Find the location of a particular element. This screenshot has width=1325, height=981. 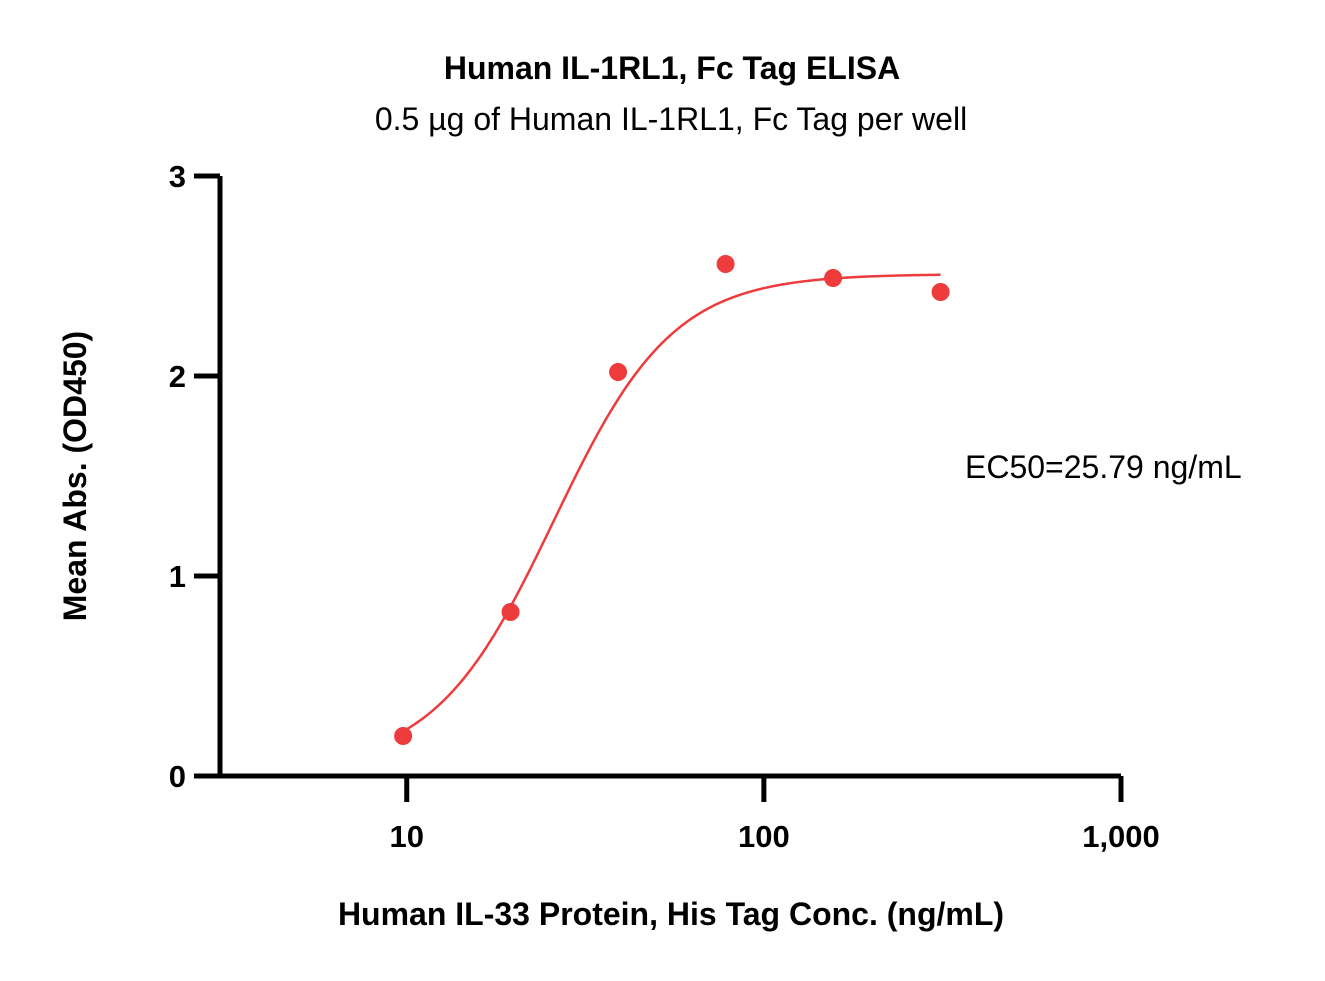

y-axis-label: Mean Abs. (OD450) is located at coordinates (75, 476).